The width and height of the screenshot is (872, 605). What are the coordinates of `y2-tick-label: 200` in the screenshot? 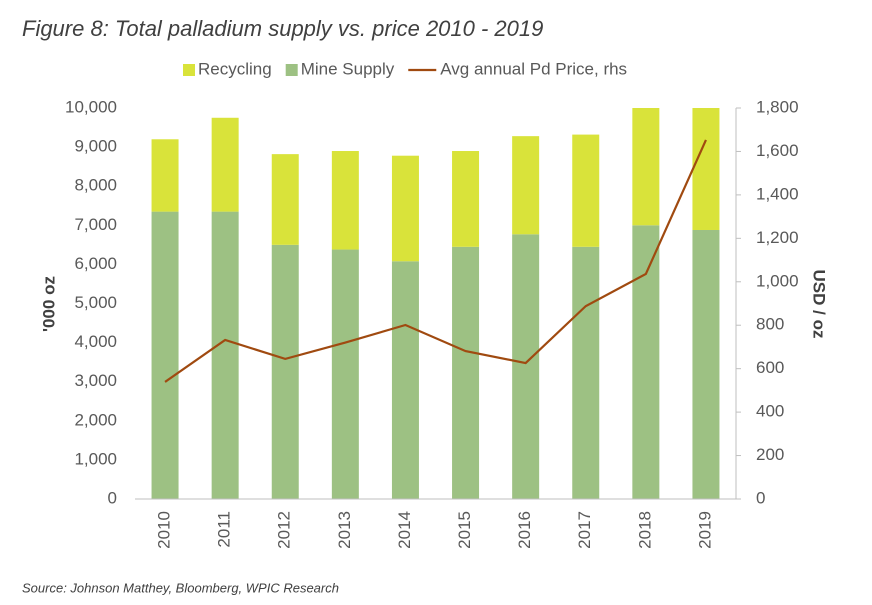 It's located at (770, 454).